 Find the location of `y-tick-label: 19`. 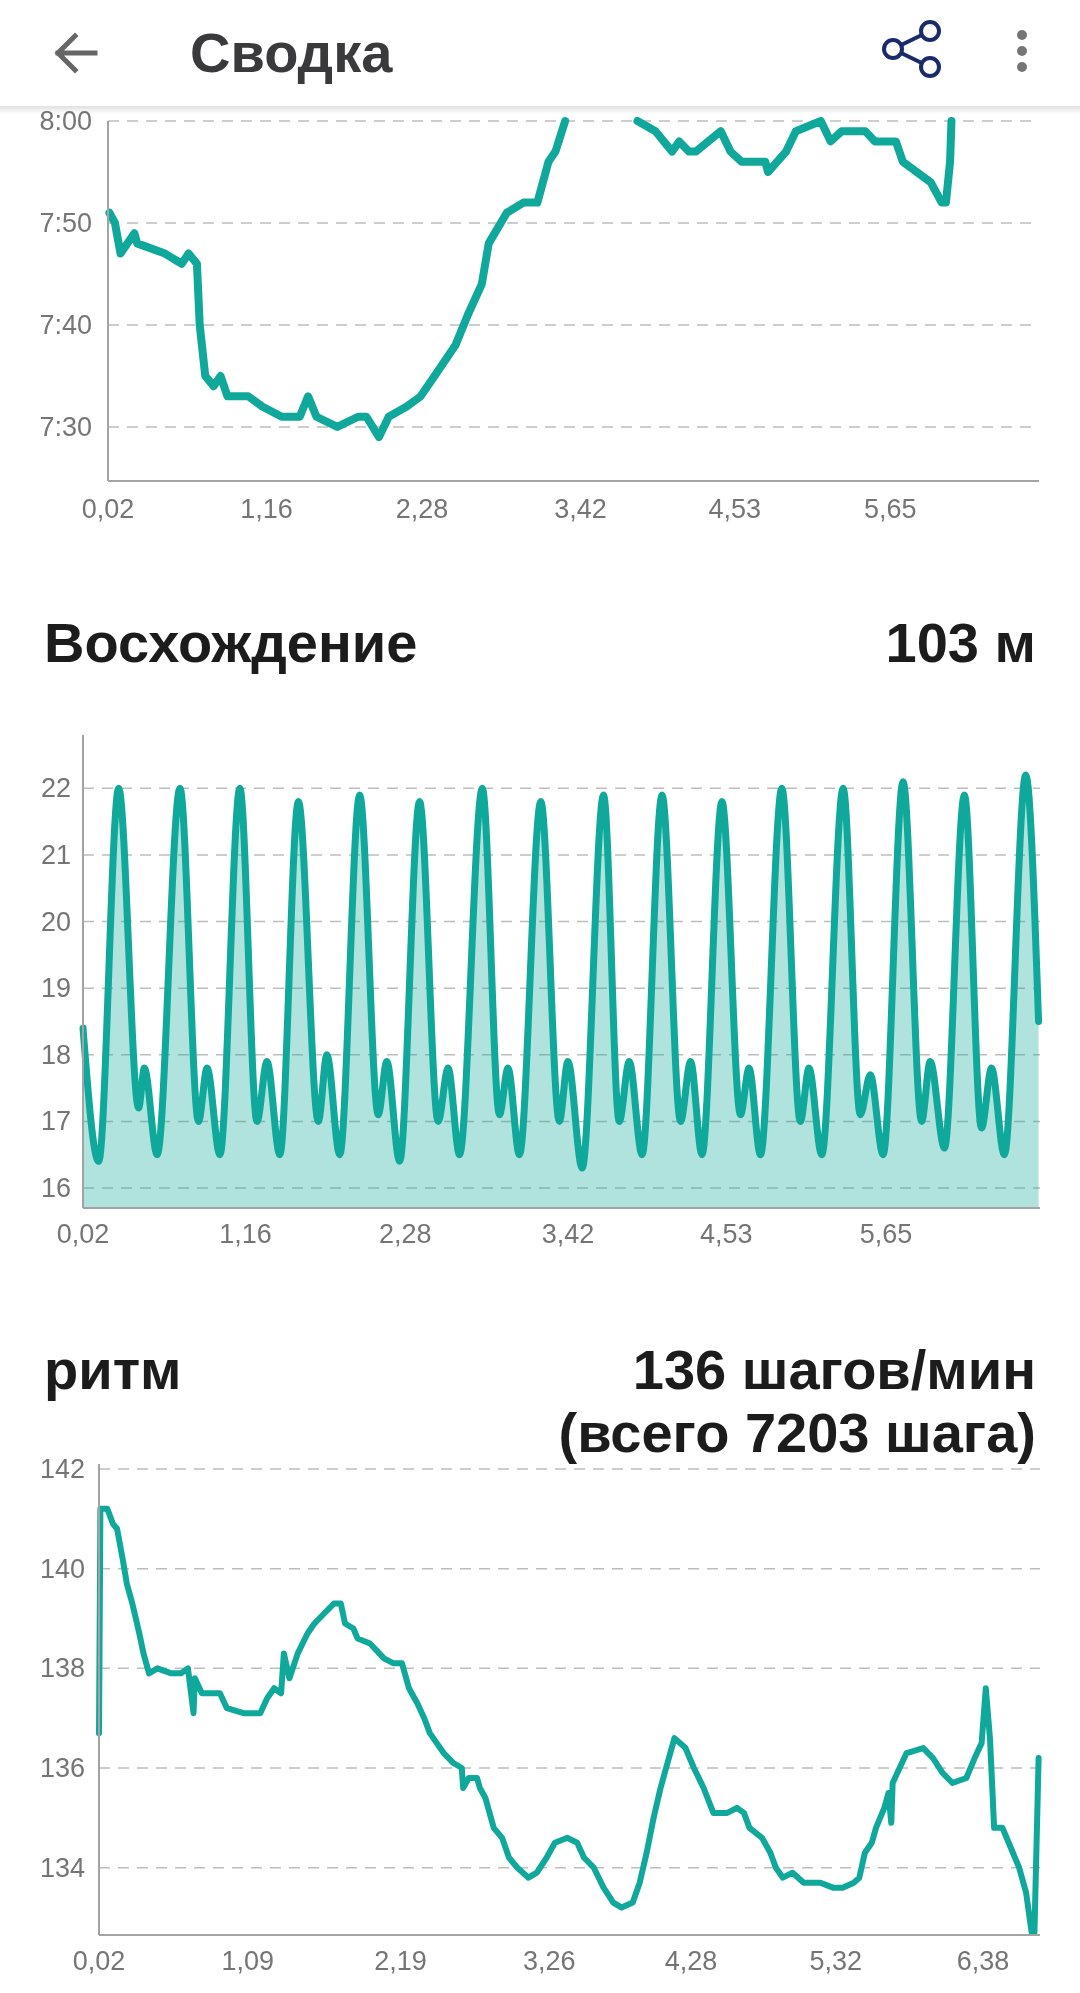

y-tick-label: 19 is located at coordinates (55, 988).